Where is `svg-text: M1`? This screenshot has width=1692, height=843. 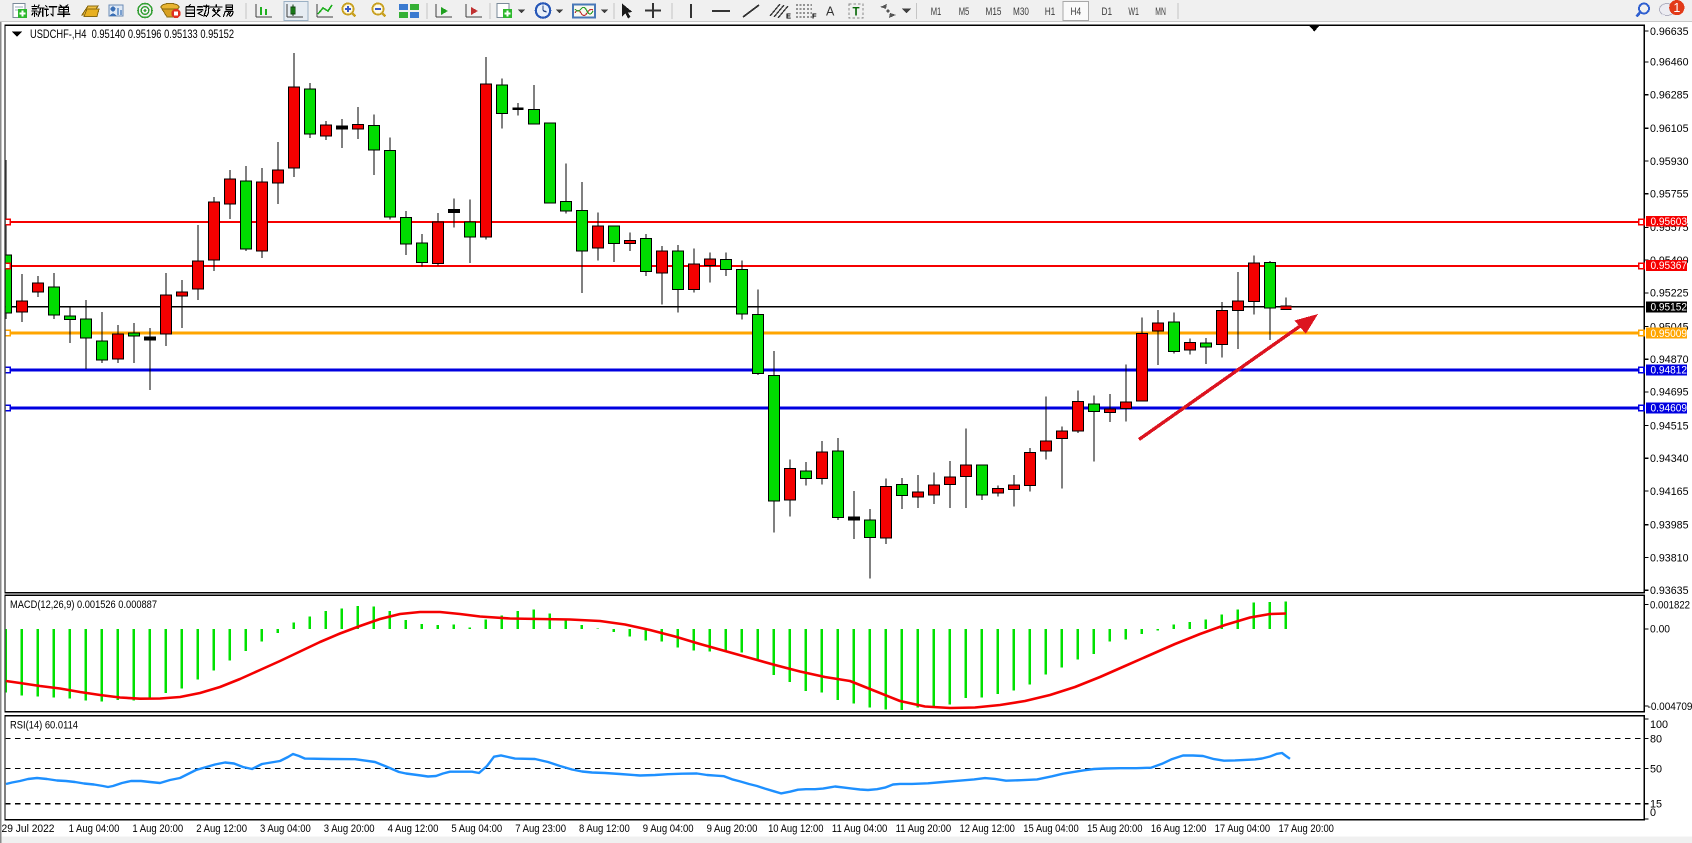 svg-text: M1 is located at coordinates (936, 12).